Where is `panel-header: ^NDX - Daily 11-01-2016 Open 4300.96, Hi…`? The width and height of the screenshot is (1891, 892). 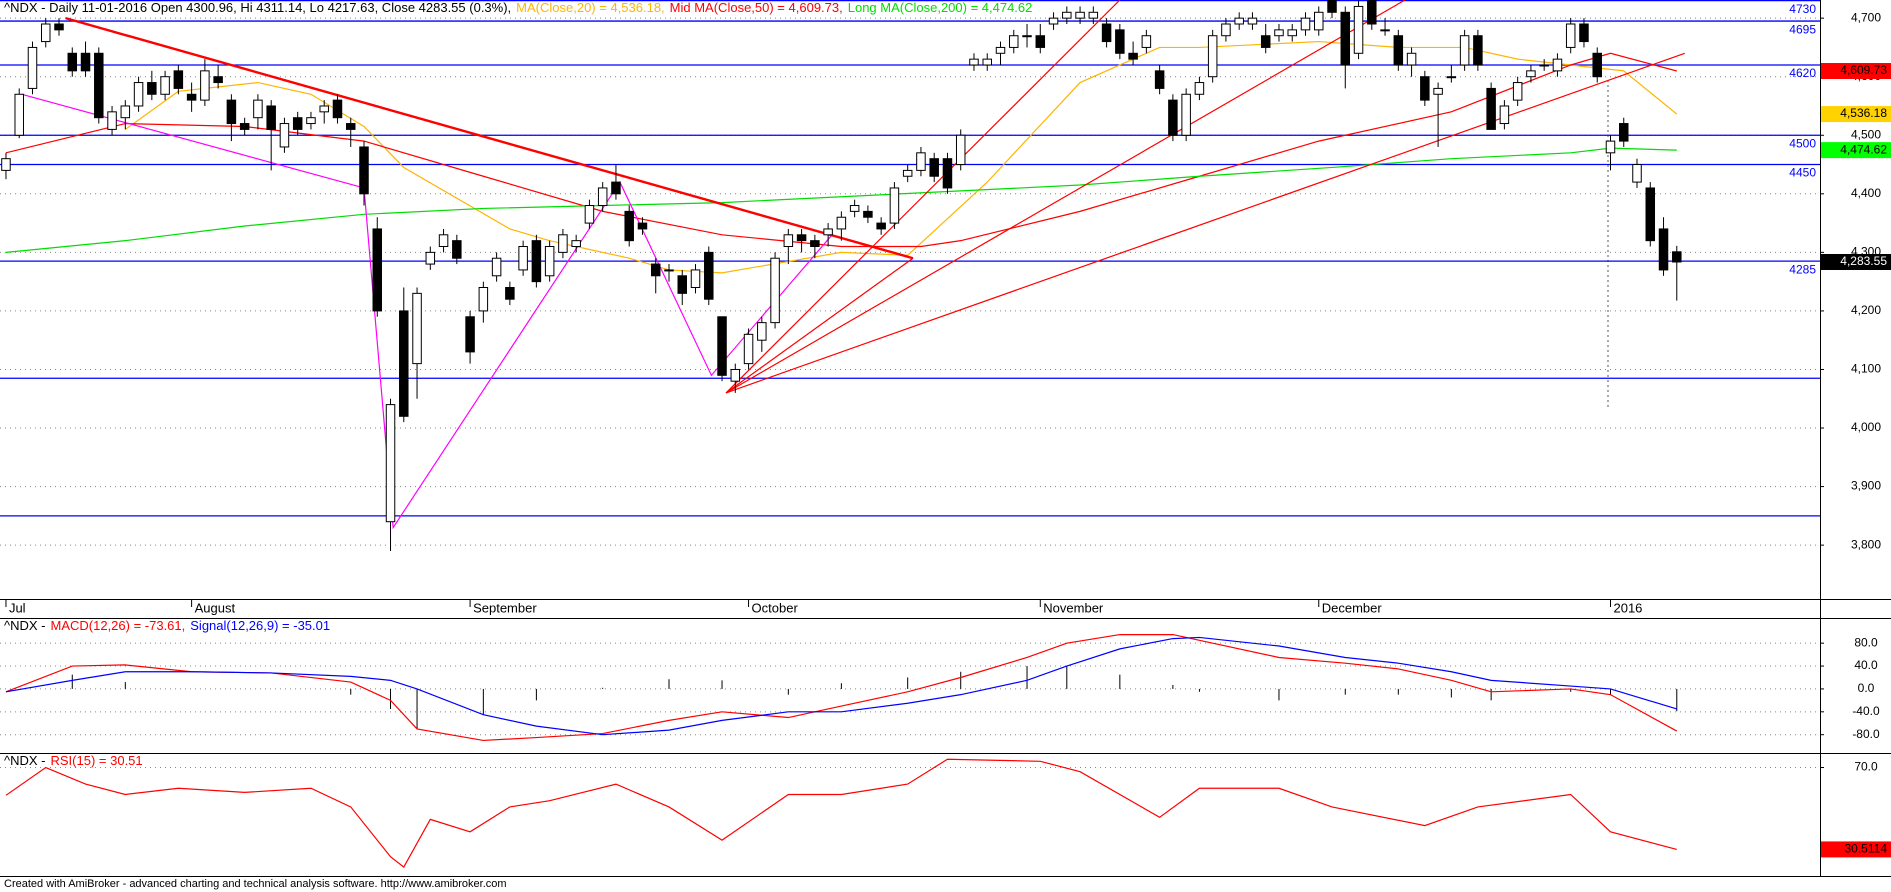 panel-header: ^NDX - Daily 11-01-2016 Open 4300.96, Hi… is located at coordinates (518, 7).